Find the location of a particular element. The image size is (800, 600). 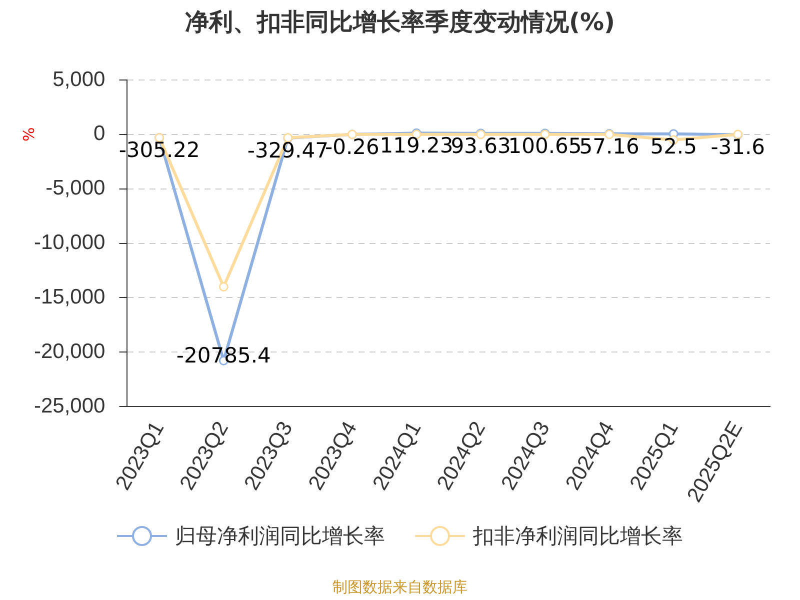

data-label: 119.23 is located at coordinates (417, 146).